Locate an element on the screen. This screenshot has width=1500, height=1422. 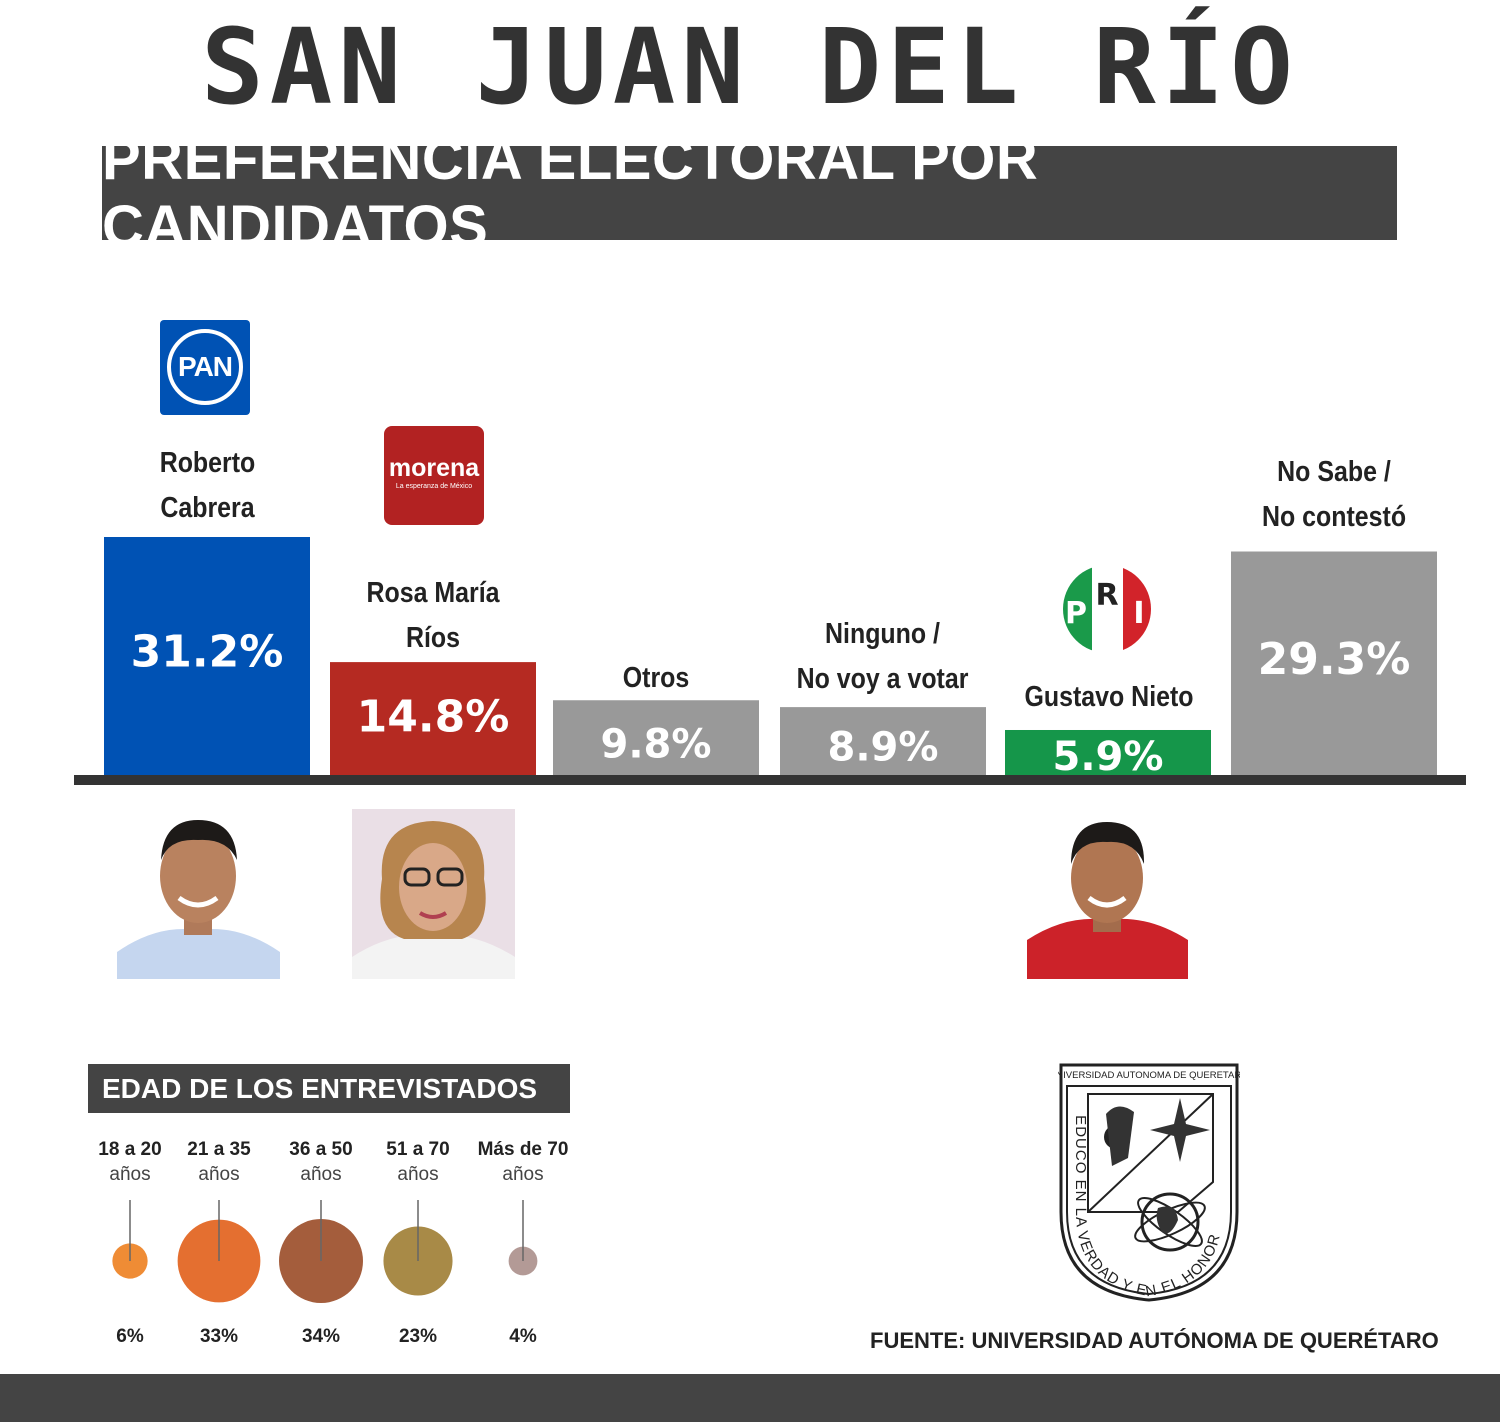
age-pct-51-70: 23% is located at coordinates (418, 1336).